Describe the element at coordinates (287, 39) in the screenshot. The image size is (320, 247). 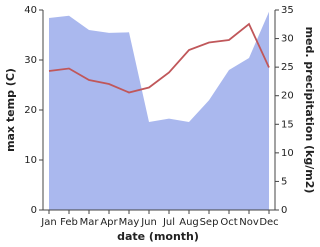
I see `y2-tick-label: 30` at that location.